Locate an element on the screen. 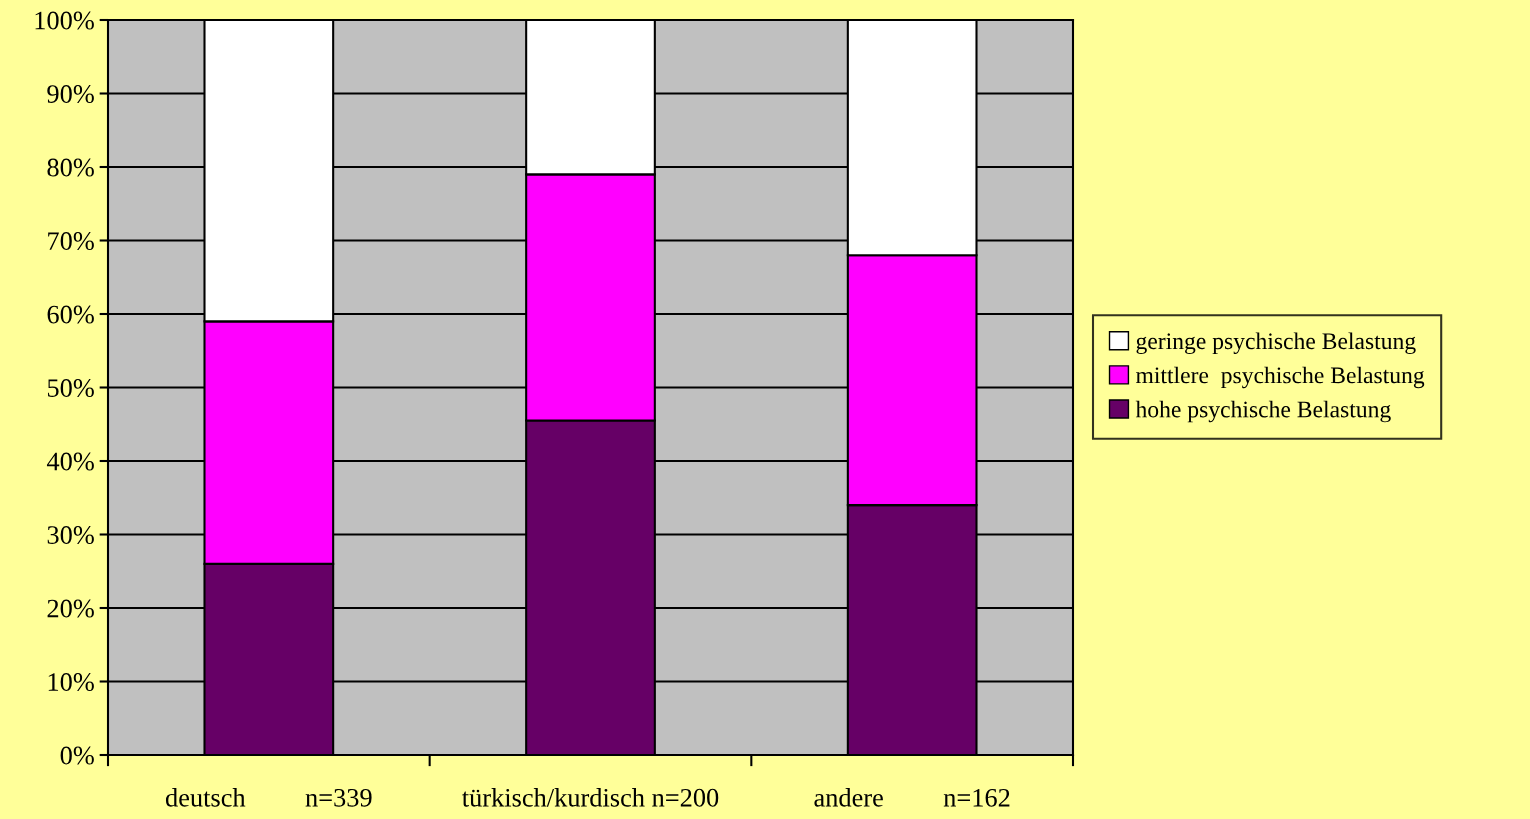  legend-label: geringe psychische Belastung is located at coordinates (1276, 343).